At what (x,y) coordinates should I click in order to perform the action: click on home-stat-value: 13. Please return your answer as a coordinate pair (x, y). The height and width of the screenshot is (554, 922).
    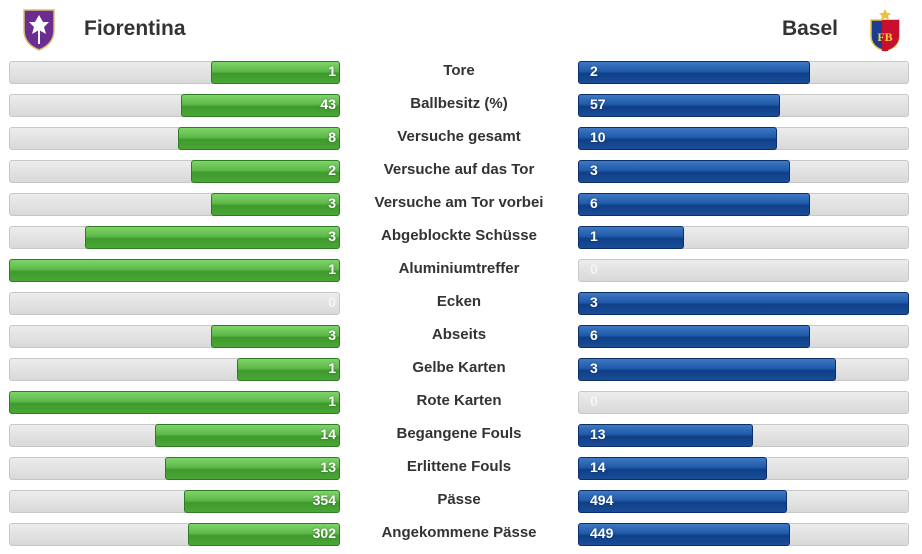
    Looking at the image, I should click on (328, 467).